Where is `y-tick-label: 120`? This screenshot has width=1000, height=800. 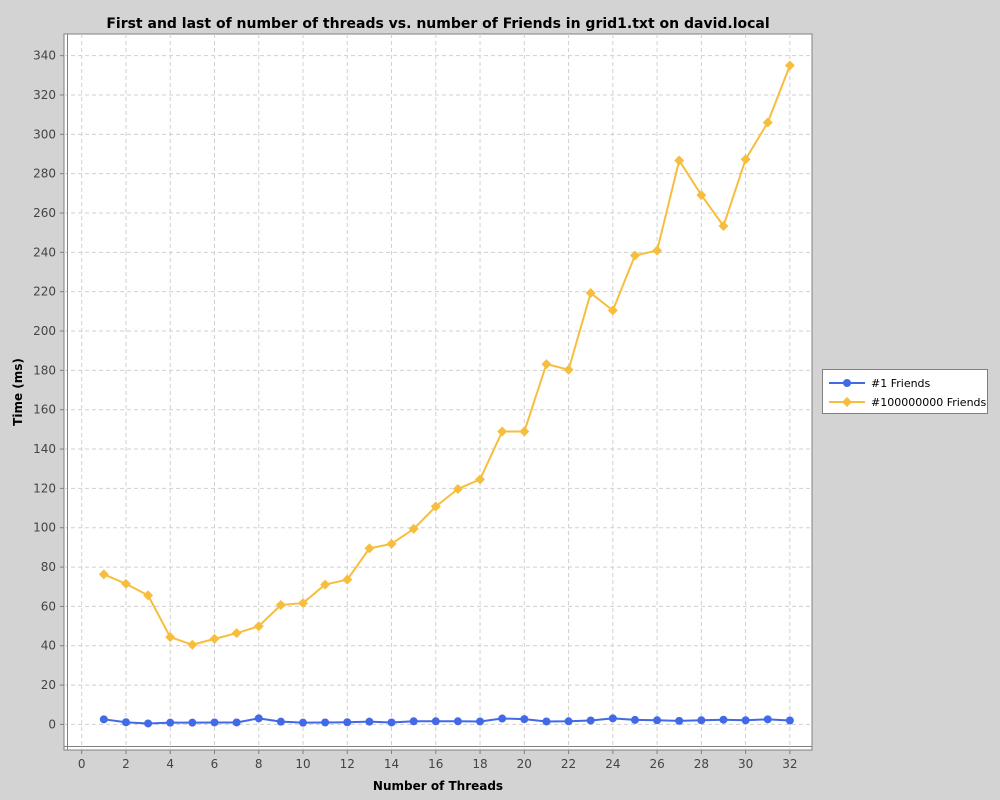
y-tick-label: 120 is located at coordinates (44, 488).